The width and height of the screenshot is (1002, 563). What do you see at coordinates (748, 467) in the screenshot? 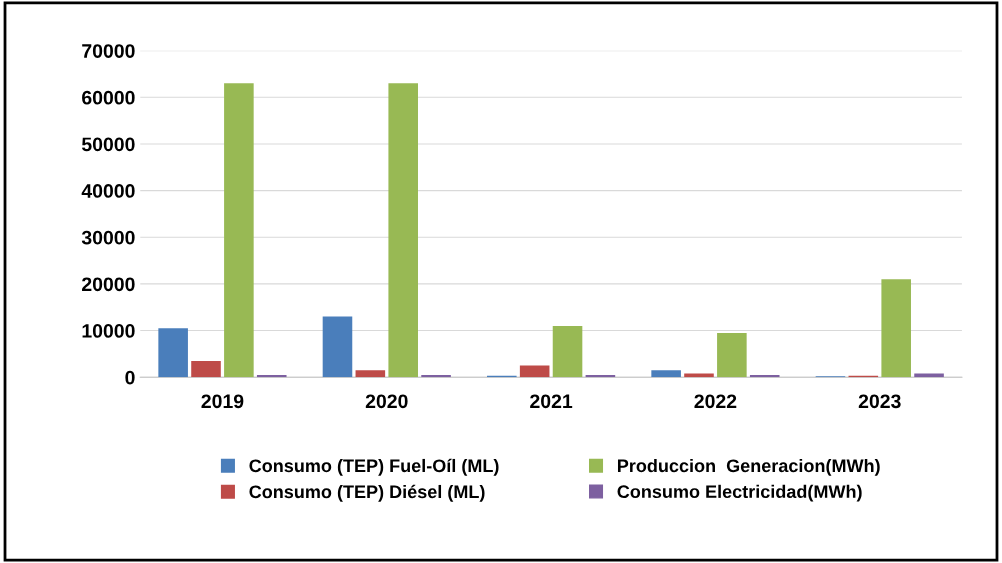
I see `legend-label: Produccion Generacion(MWh)` at bounding box center [748, 467].